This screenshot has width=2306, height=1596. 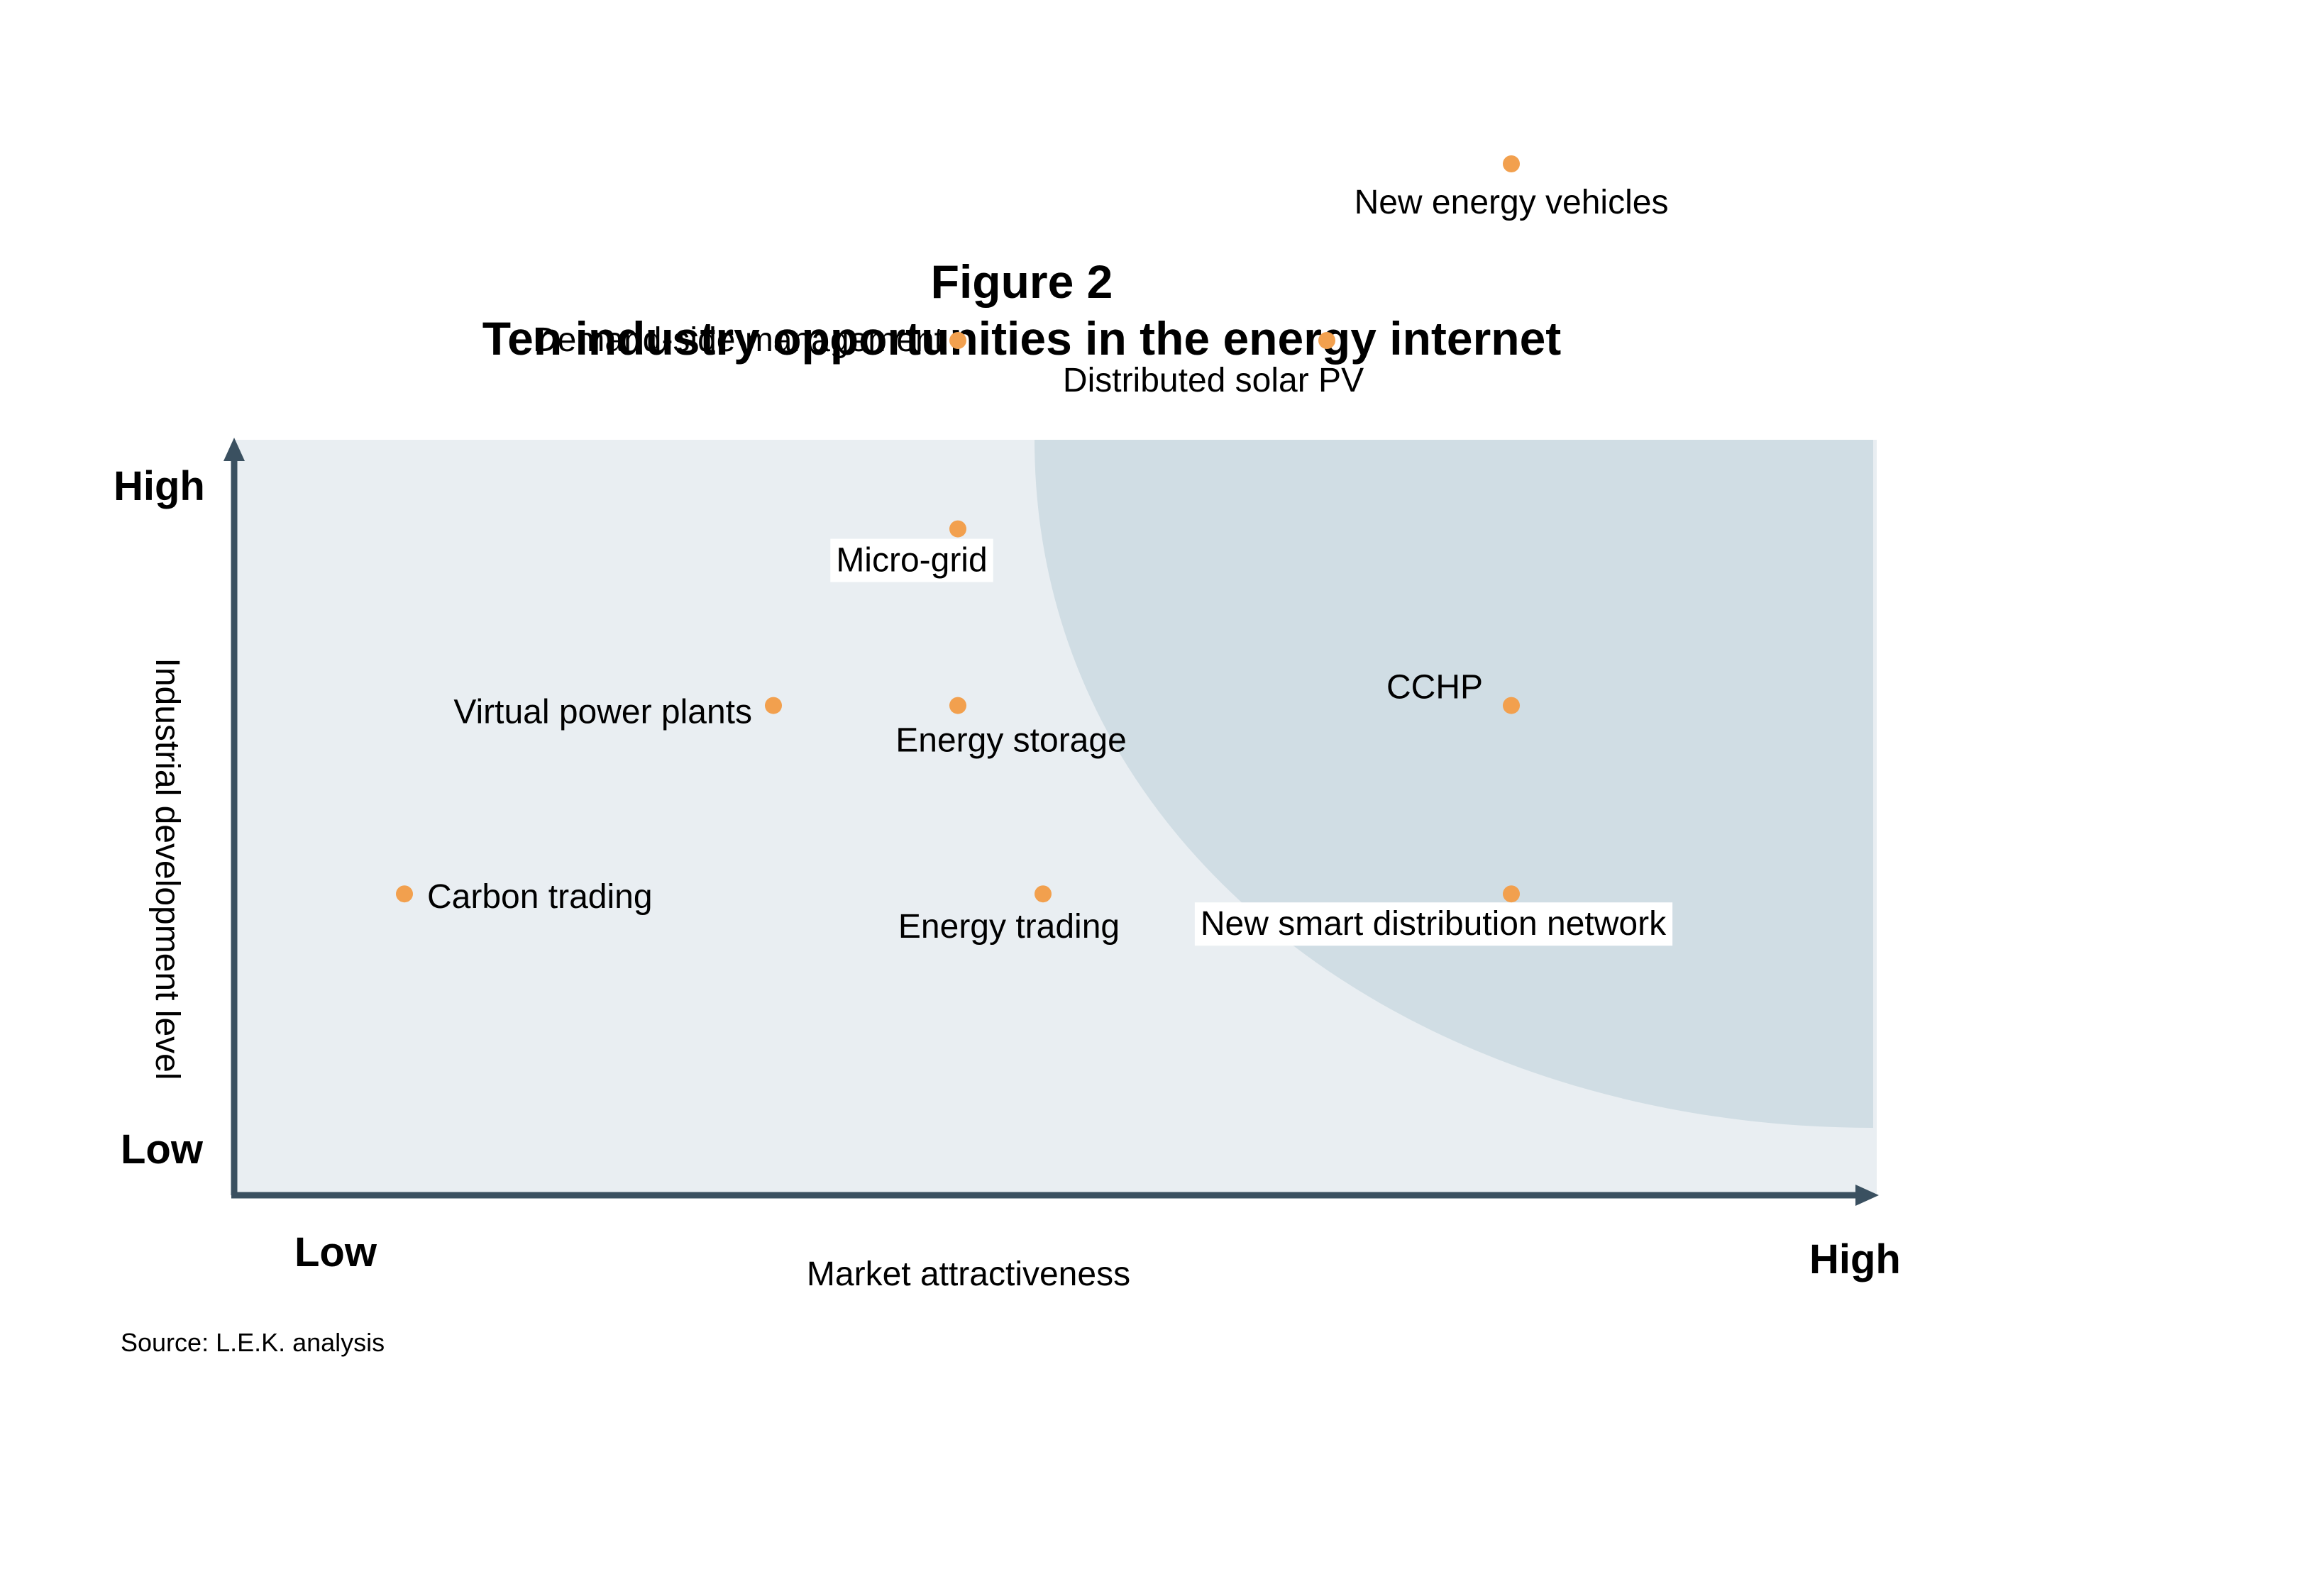 I want to click on point-label-virtual-power-plants: Virtual power plants, so click(x=602, y=712).